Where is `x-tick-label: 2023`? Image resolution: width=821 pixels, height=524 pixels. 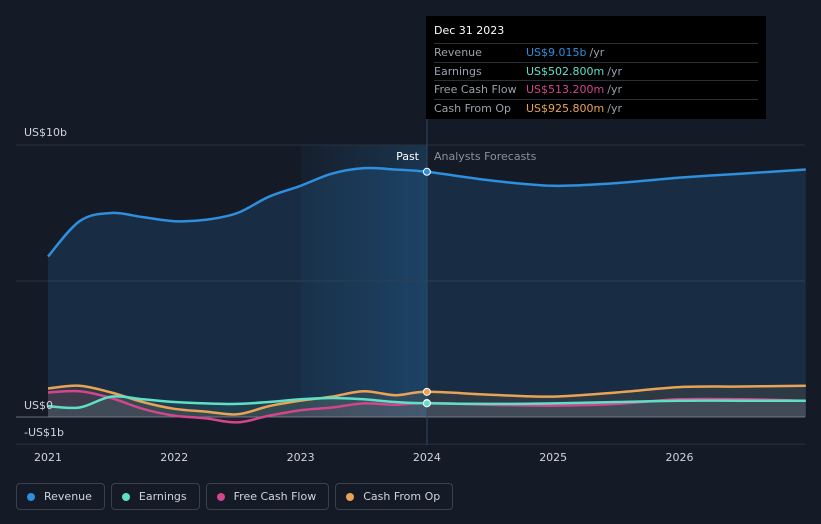 x-tick-label: 2023 is located at coordinates (301, 457).